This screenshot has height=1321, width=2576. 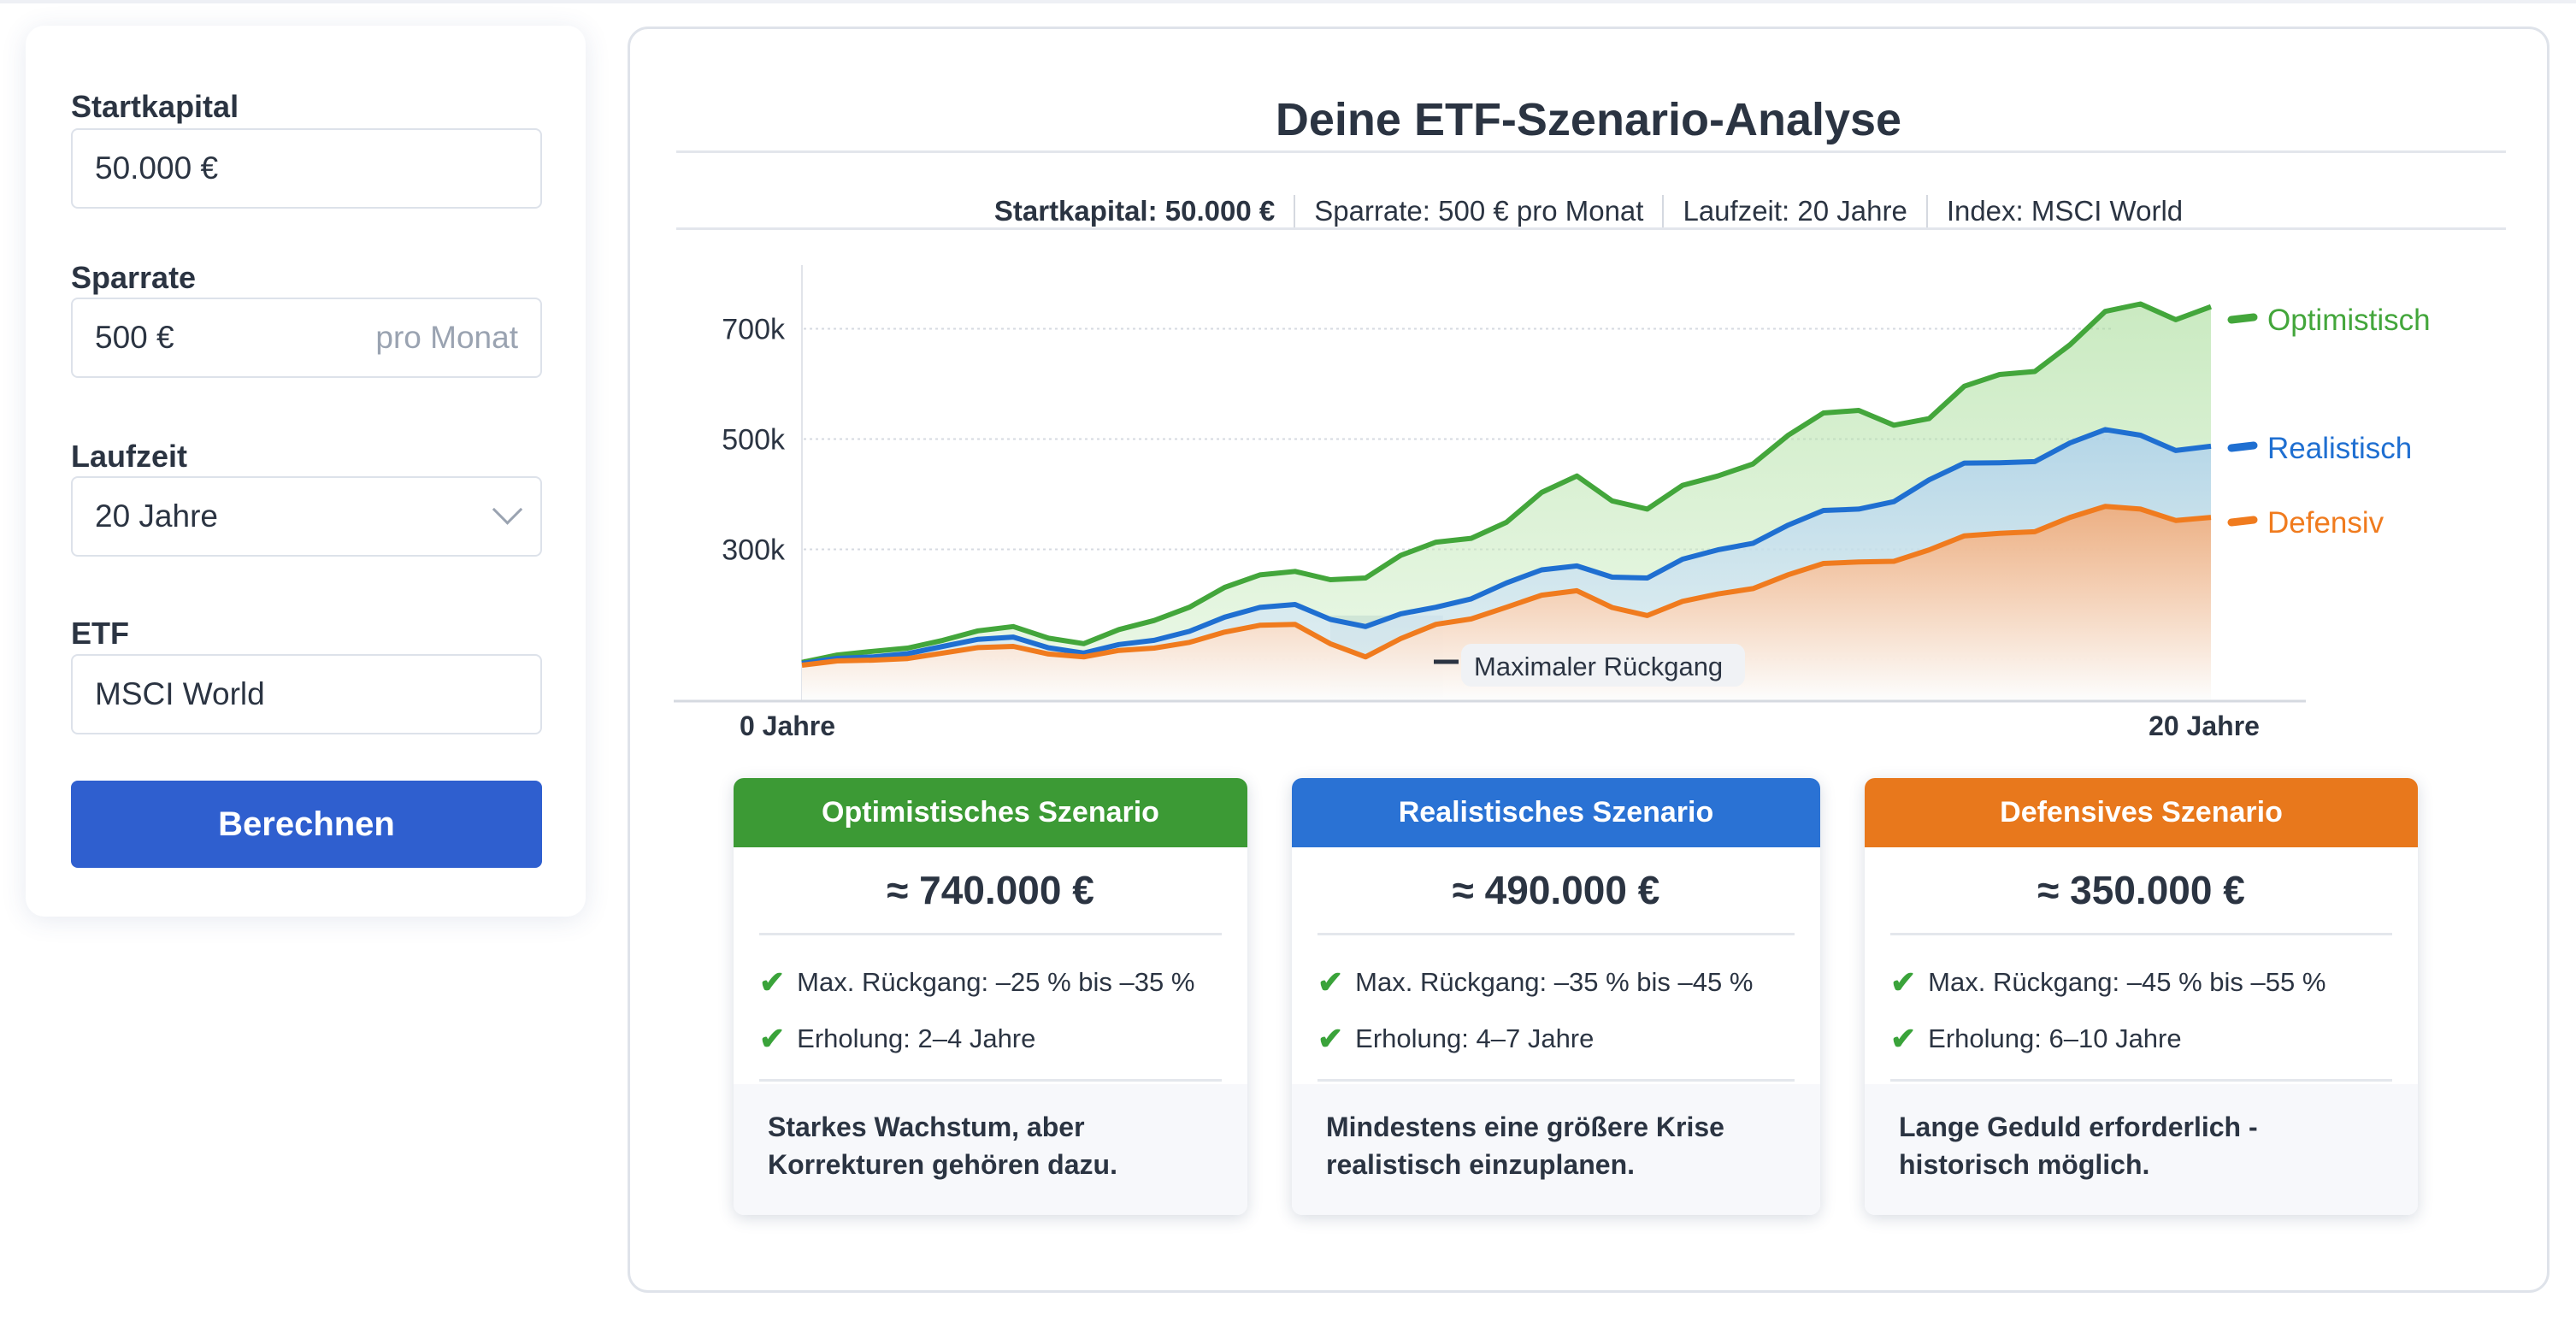 I want to click on bullet-text: Max. Rückgang: –35 % bis –45 %, so click(x=1554, y=982).